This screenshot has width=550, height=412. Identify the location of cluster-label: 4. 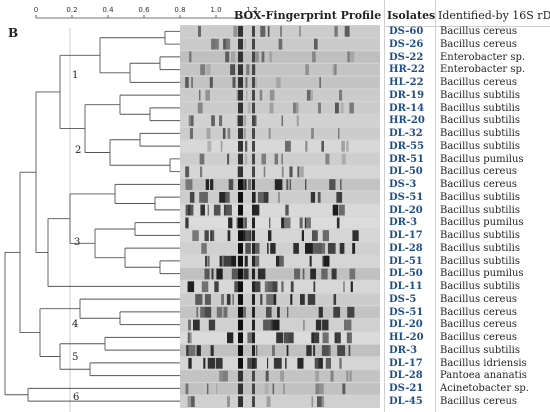
(75, 324).